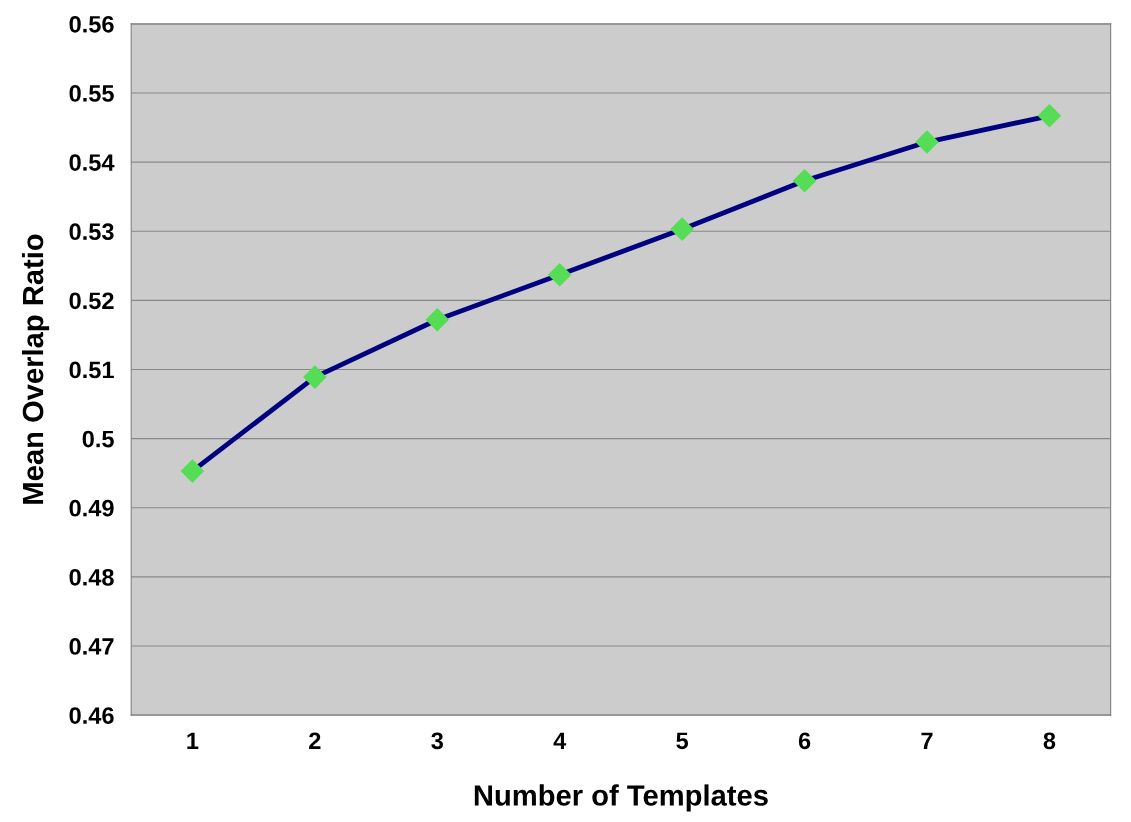 Image resolution: width=1131 pixels, height=822 pixels. I want to click on y-tick-label: 0.56, so click(91, 24).